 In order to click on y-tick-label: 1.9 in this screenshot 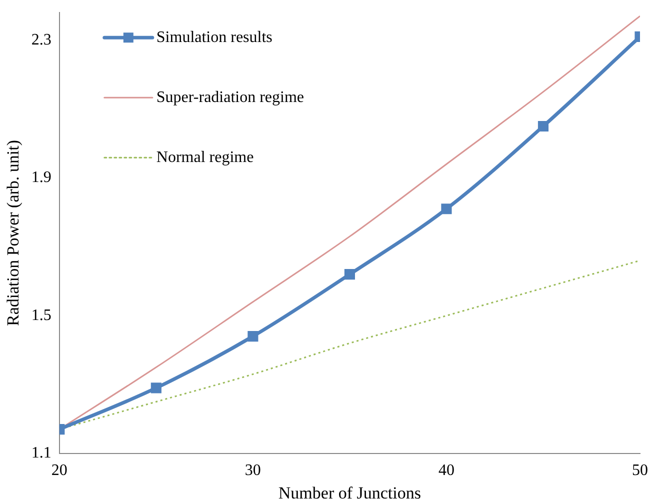, I will do `click(41, 177)`.